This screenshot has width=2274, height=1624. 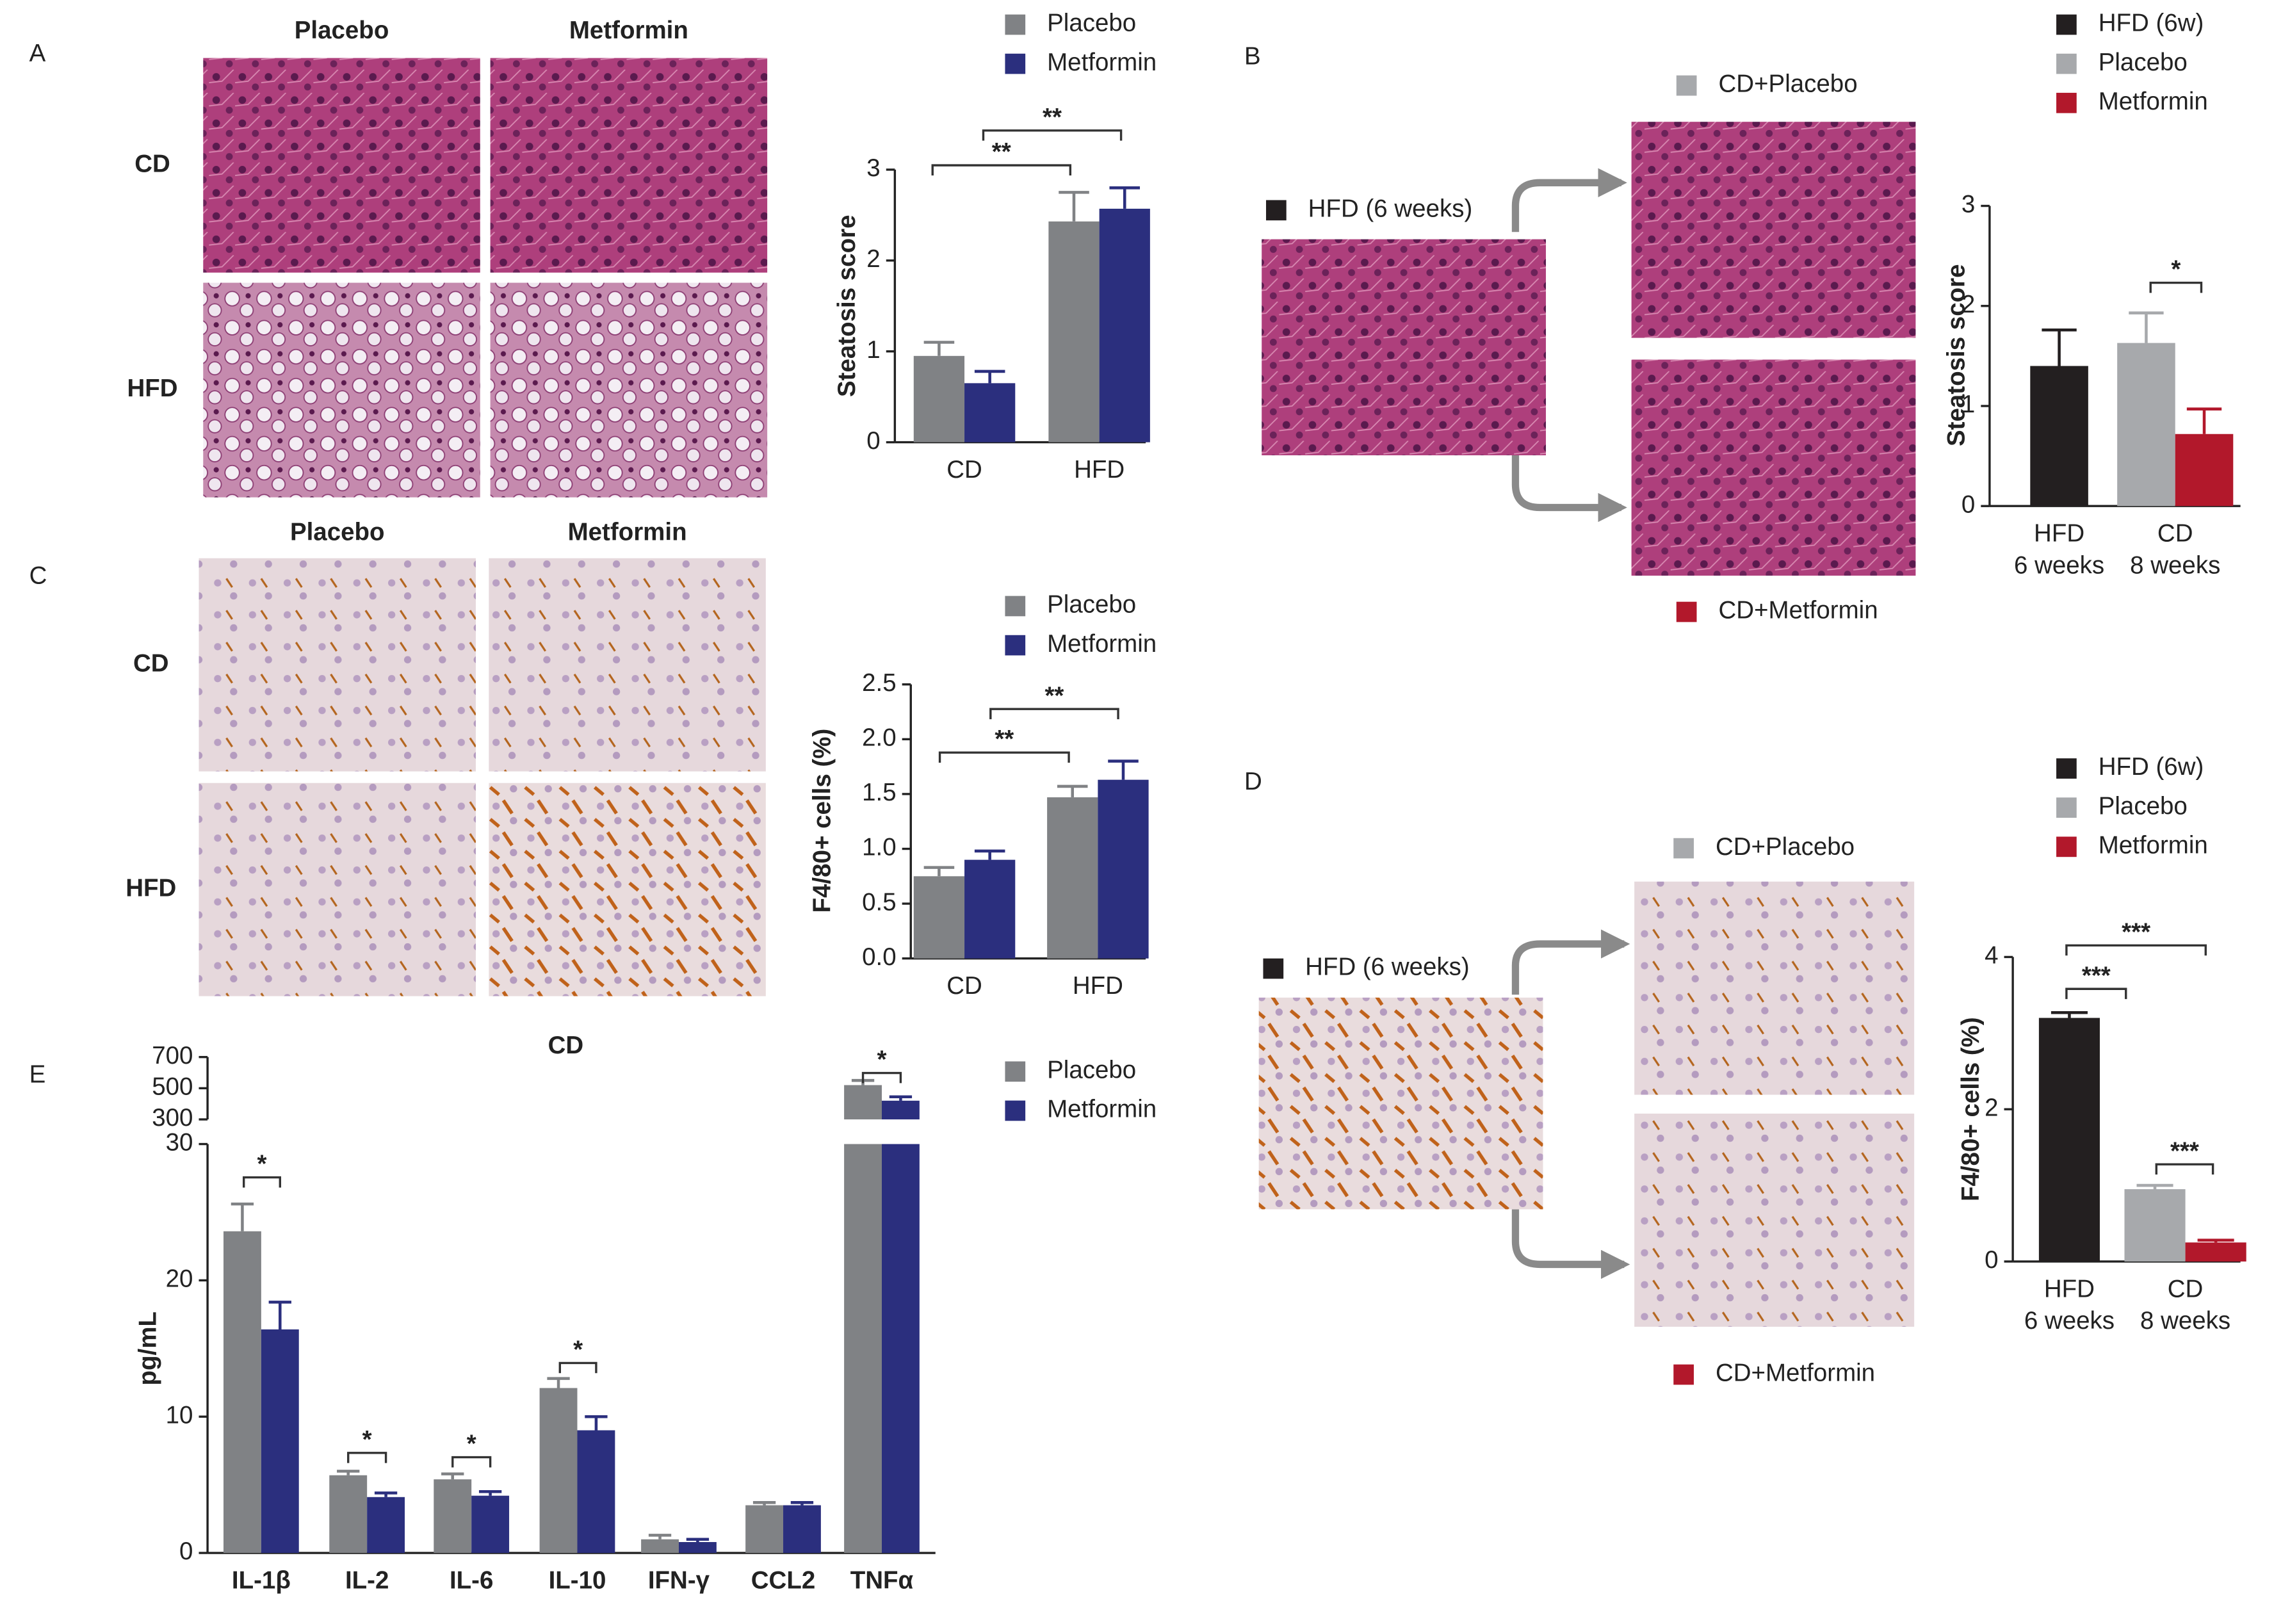 I want to click on legend-label: HFD (6w), so click(x=2151, y=23).